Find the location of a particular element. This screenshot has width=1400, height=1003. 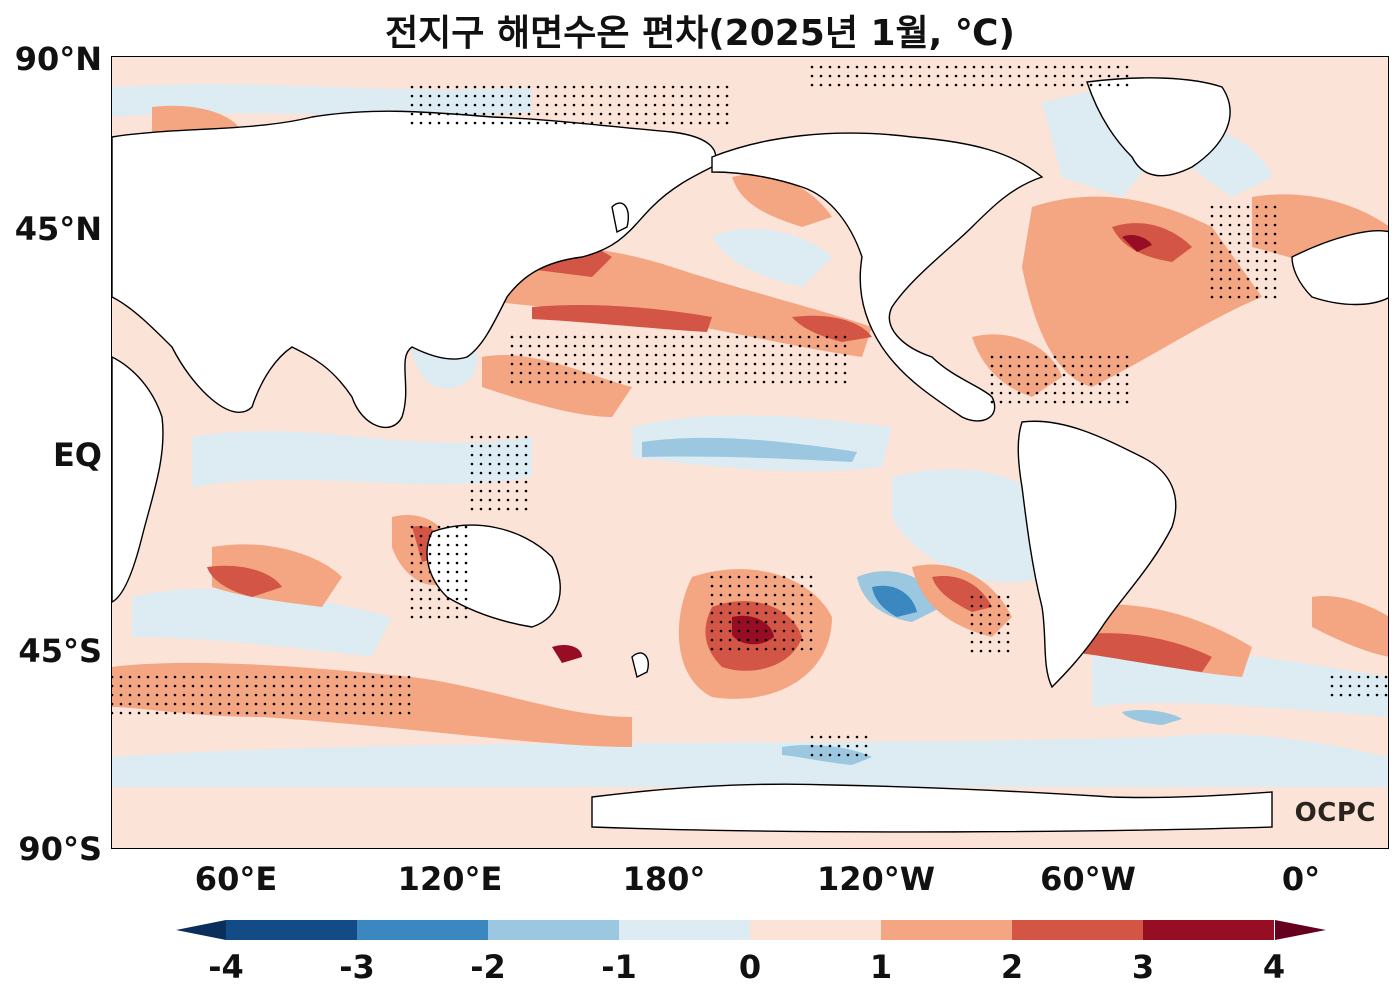

colorbar-segment is located at coordinates (291, 930).